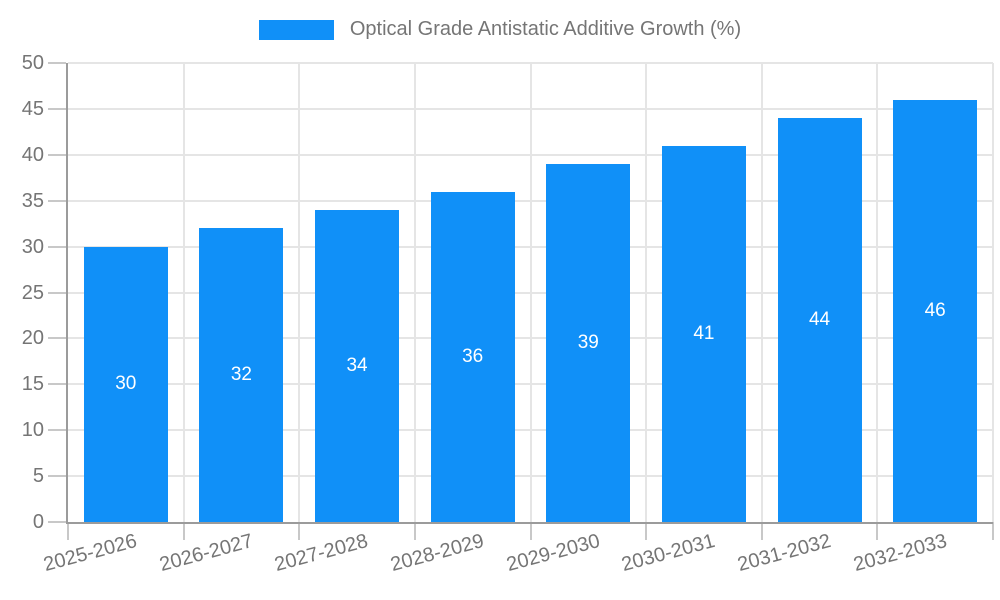 The width and height of the screenshot is (1000, 600). What do you see at coordinates (437, 553) in the screenshot?
I see `x-axis-tick-label: 2028-2029` at bounding box center [437, 553].